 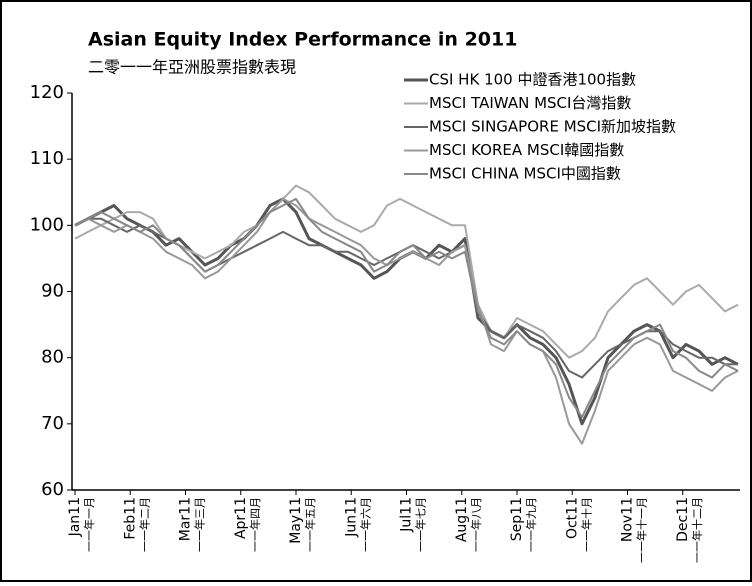 What do you see at coordinates (200, 524) in the screenshot?
I see `x-tick-label-zh: 一一年三月` at bounding box center [200, 524].